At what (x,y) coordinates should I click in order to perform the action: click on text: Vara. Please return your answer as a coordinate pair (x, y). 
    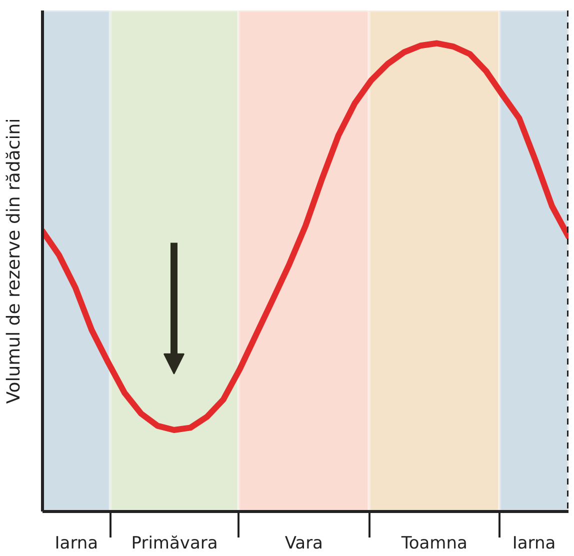
    Looking at the image, I should click on (303, 544).